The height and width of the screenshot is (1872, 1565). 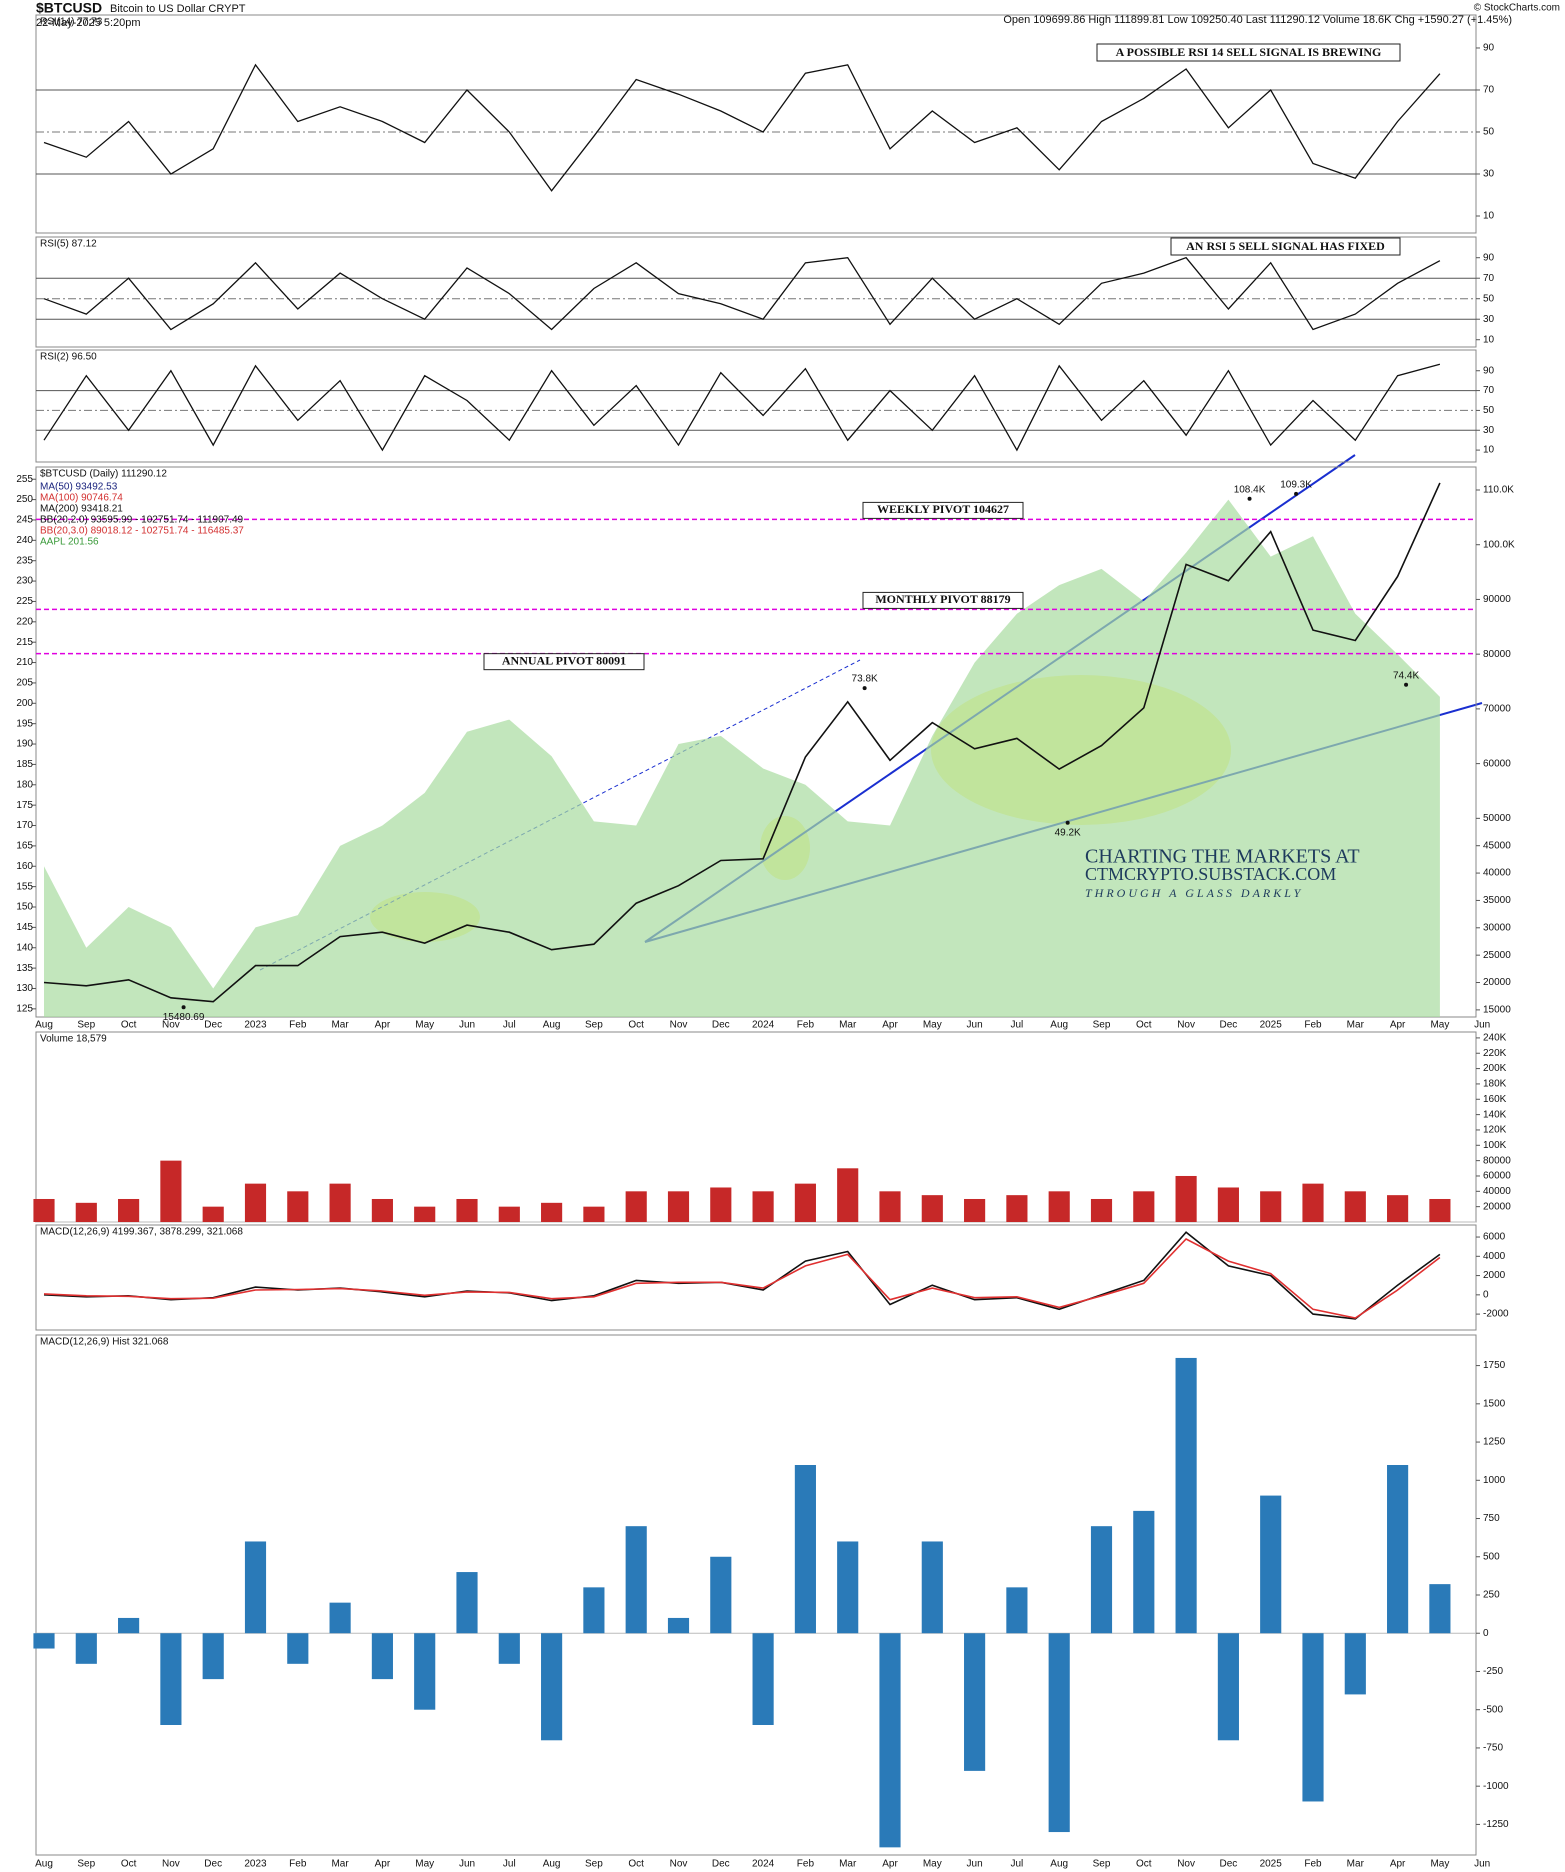 I want to click on annotation: AN RSI 5 SELL SIGNAL HAS FIXED, so click(x=1285, y=246).